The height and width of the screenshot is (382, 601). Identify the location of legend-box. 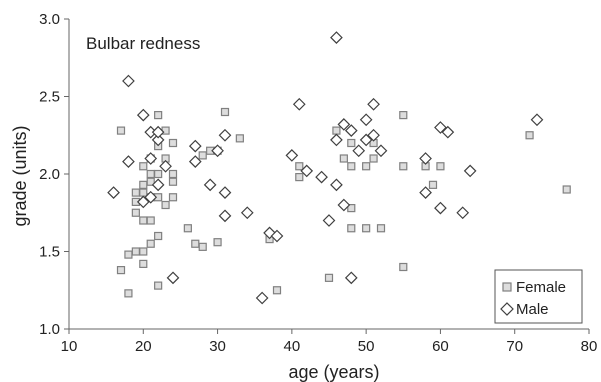
(538, 296).